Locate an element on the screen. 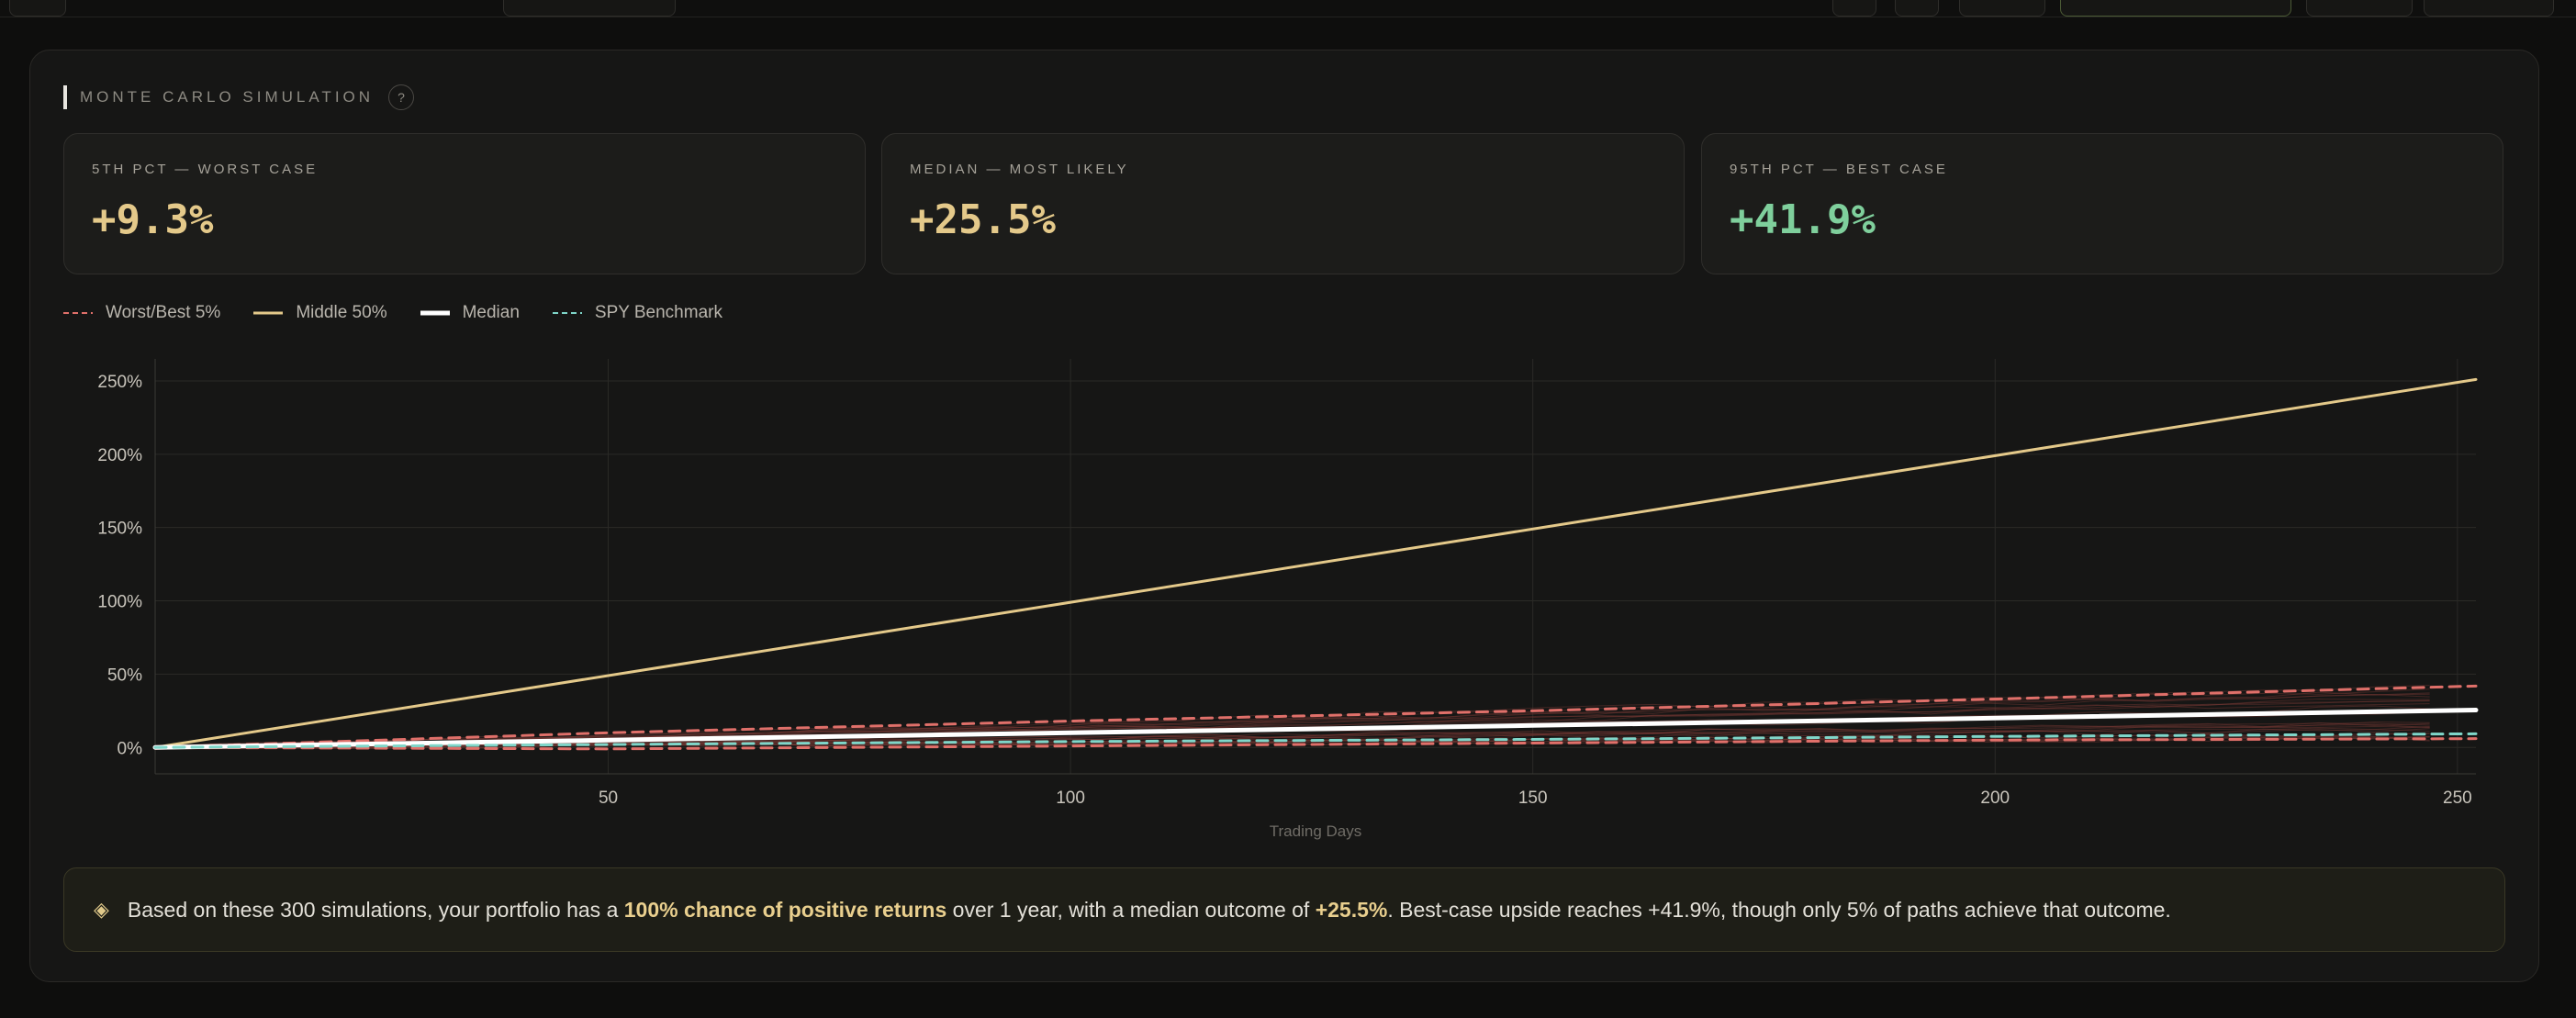 This screenshot has height=1018, width=2576. help-icon: ? is located at coordinates (401, 97).